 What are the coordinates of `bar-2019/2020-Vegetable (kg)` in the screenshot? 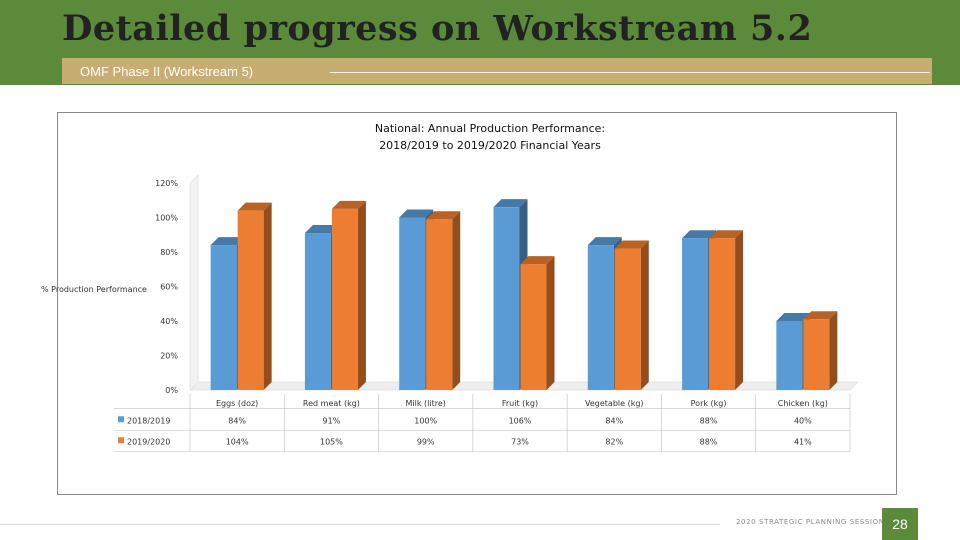 It's located at (627, 319).